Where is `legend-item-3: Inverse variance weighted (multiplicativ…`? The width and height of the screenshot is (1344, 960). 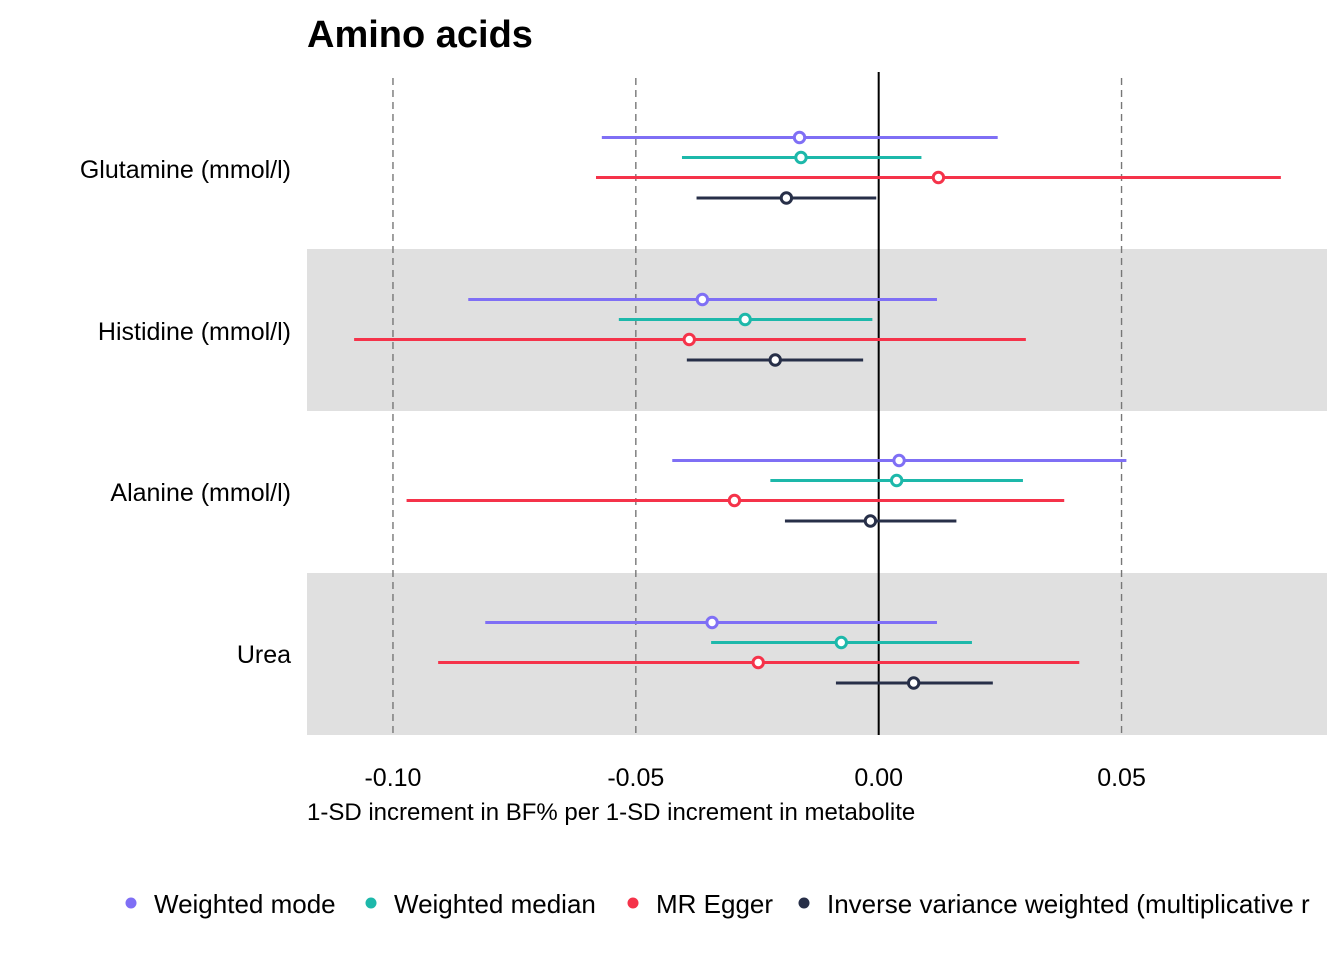 legend-item-3: Inverse variance weighted (multiplicativ… is located at coordinates (1054, 904).